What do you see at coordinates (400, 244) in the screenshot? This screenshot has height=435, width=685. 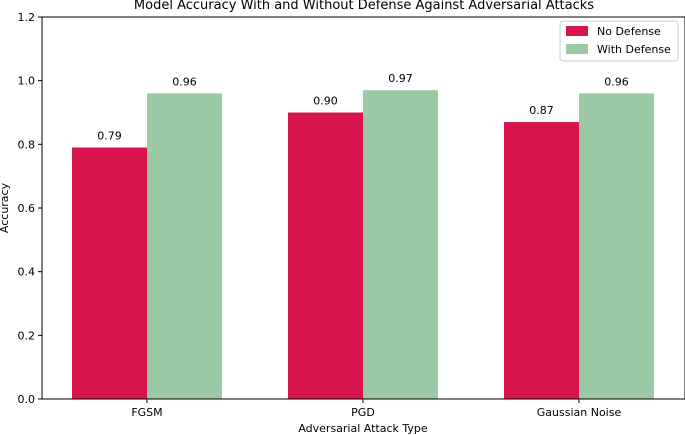 I see `bar-with-defense-pgd` at bounding box center [400, 244].